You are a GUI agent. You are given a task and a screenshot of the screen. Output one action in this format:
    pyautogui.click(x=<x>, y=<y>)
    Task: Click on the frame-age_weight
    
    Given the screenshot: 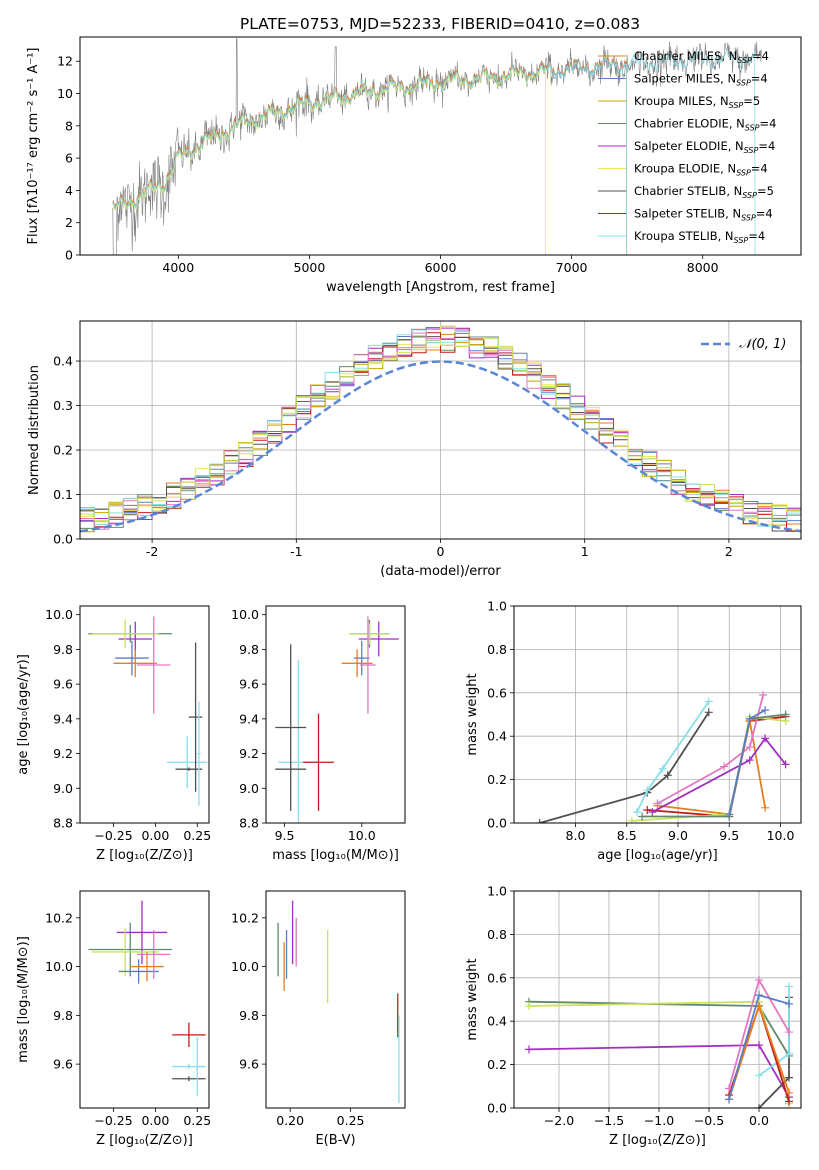 What is the action you would take?
    pyautogui.click(x=657, y=714)
    